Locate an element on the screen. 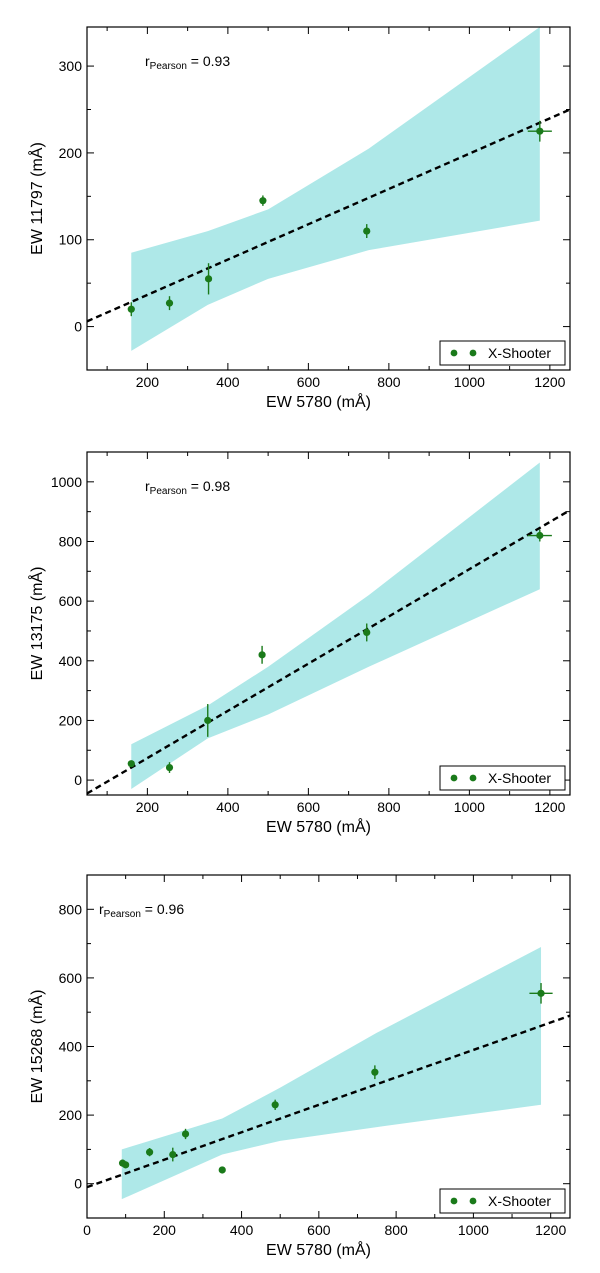  y-tick-label: 1000 is located at coordinates (66, 482).